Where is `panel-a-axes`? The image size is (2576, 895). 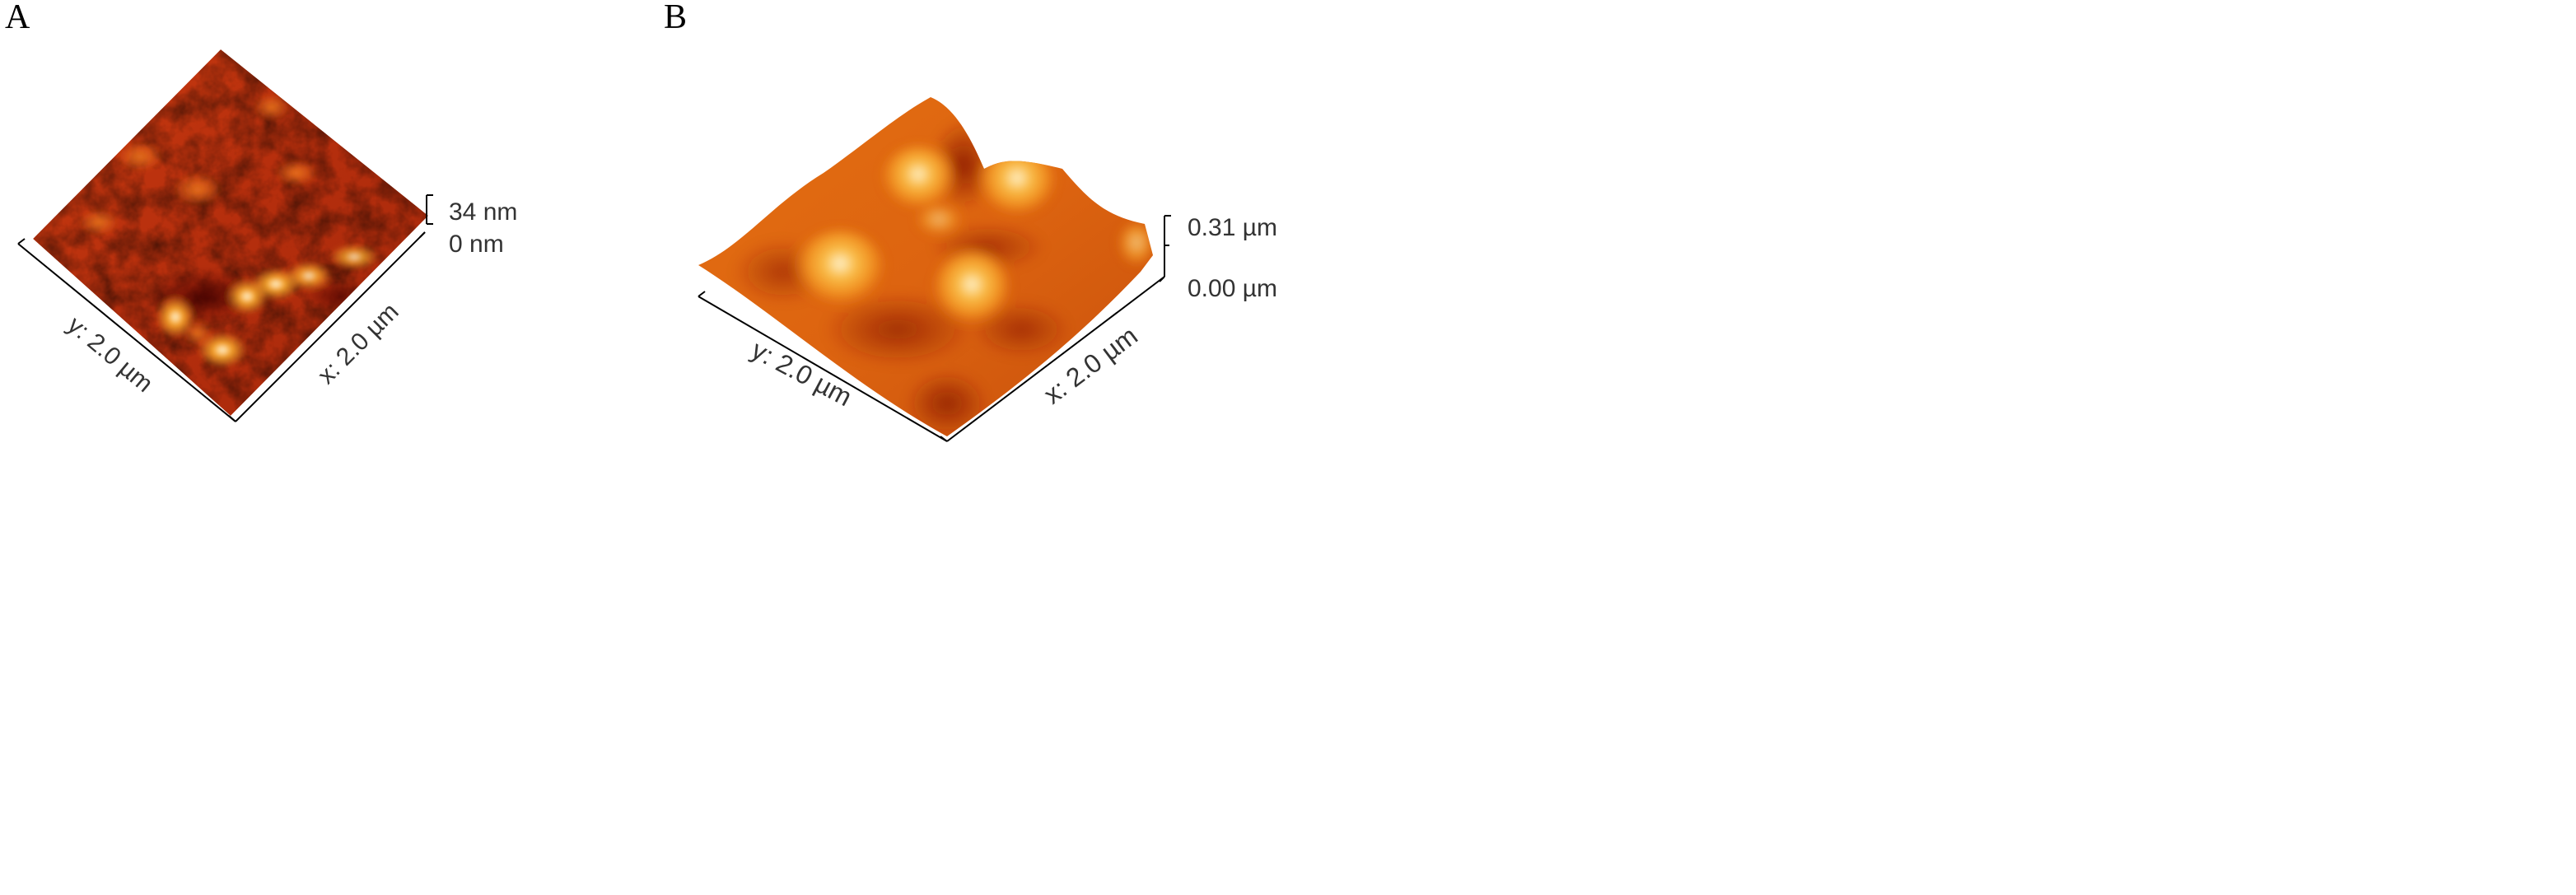
panel-a-axes is located at coordinates (225, 308).